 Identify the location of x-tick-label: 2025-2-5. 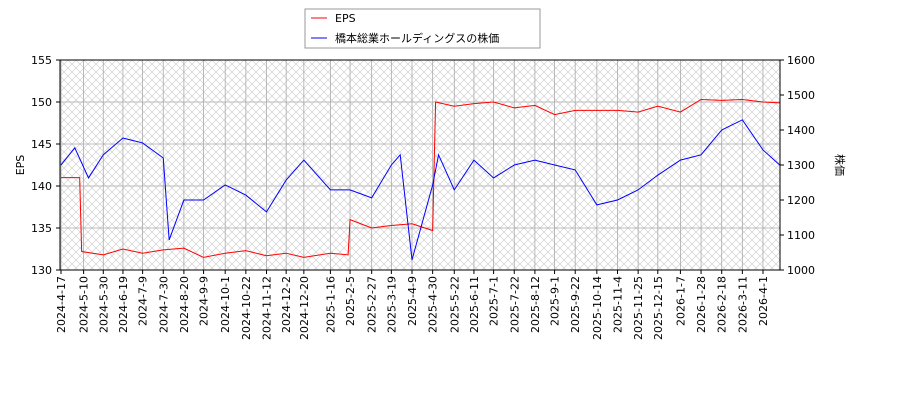
(350, 301).